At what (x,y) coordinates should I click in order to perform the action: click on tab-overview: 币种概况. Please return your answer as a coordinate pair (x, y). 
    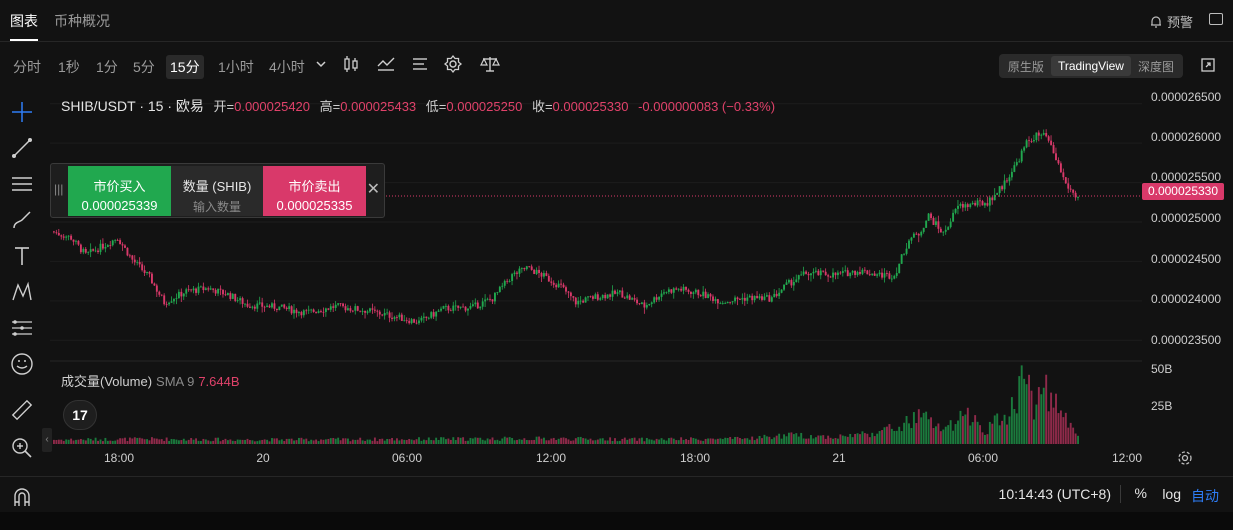
    Looking at the image, I should click on (82, 21).